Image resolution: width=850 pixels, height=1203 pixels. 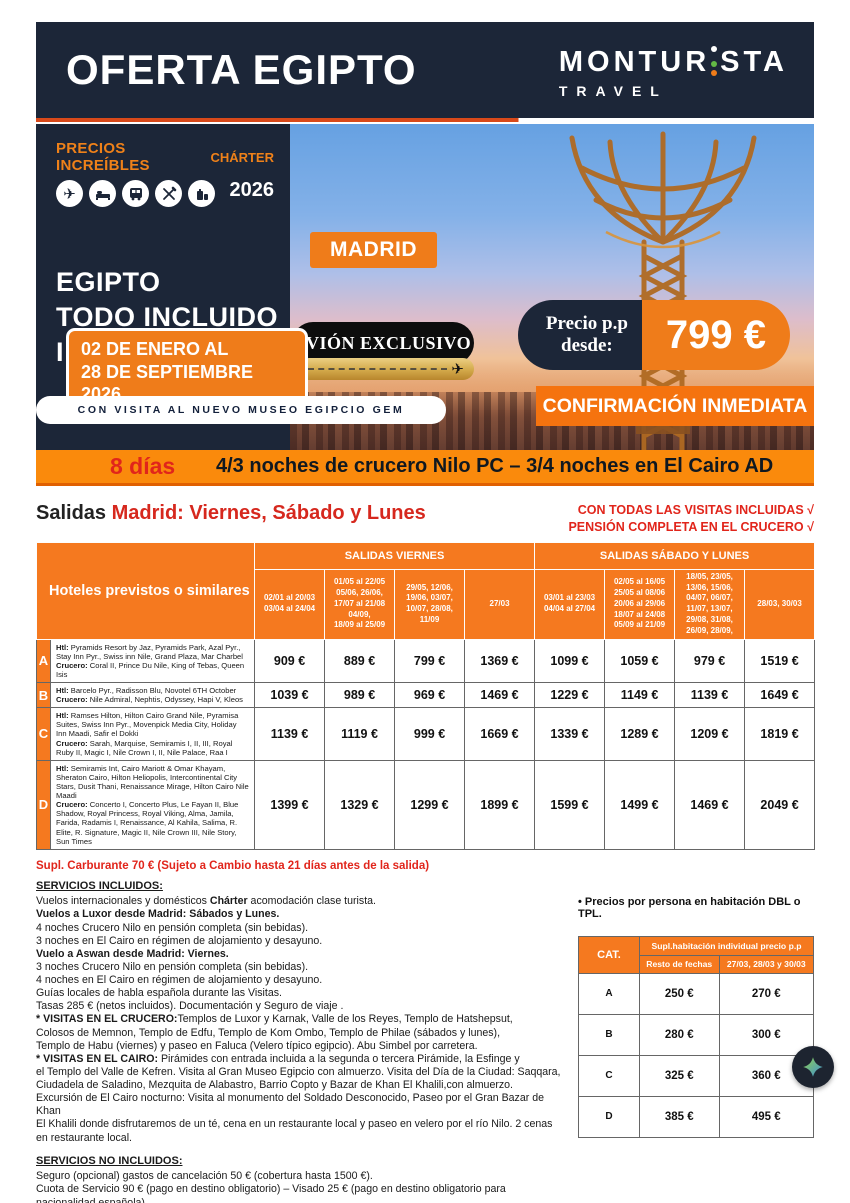 I want to click on price-cell: 1469 €, so click(x=500, y=695).